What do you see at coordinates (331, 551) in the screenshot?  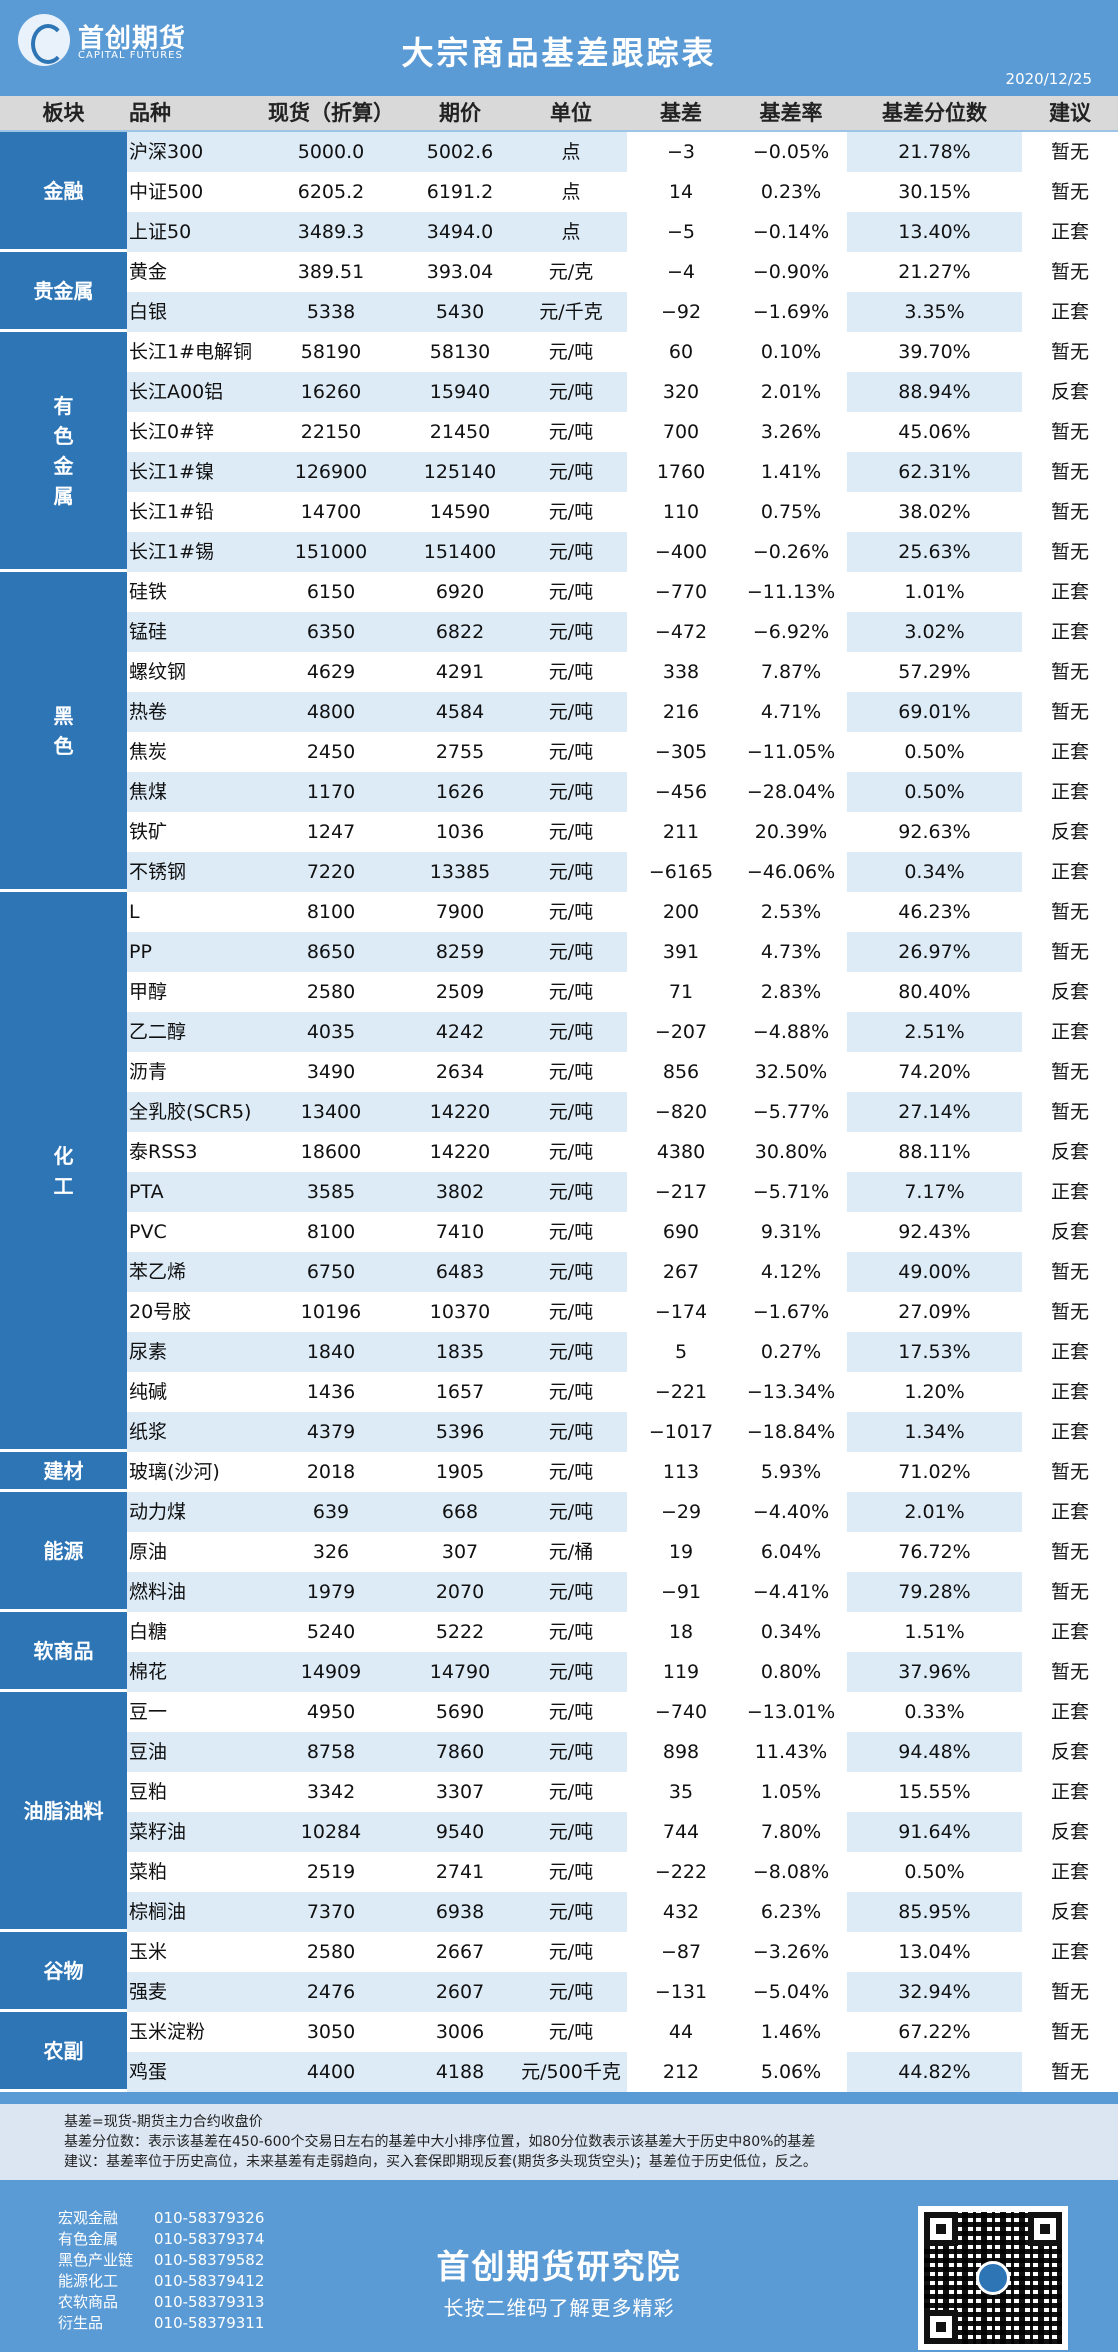 I see `spot-price: 151000` at bounding box center [331, 551].